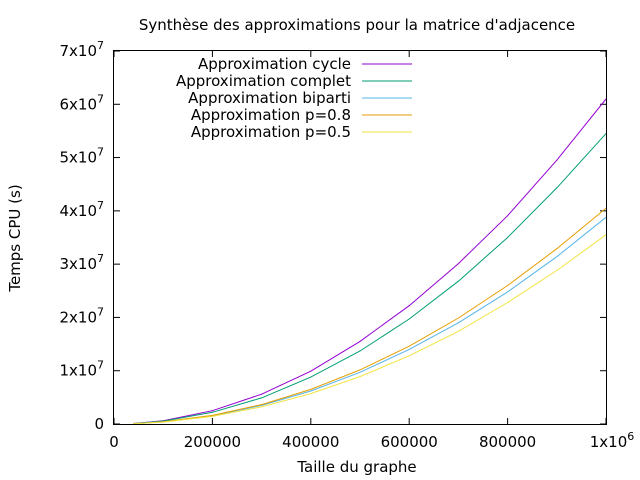 This screenshot has width=640, height=480. What do you see at coordinates (507, 442) in the screenshot?
I see `x-tick-label: 800000` at bounding box center [507, 442].